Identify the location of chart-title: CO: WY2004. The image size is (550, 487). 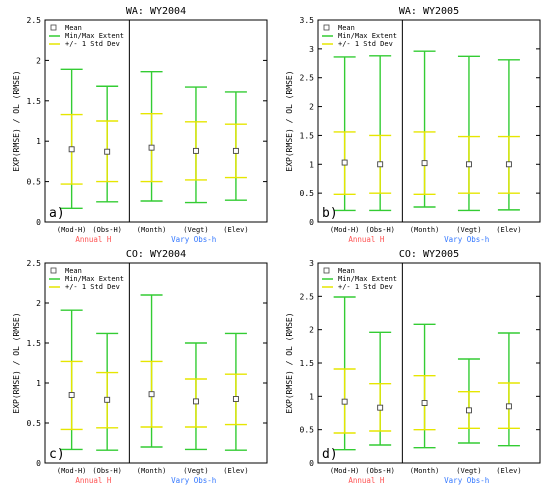
(156, 254).